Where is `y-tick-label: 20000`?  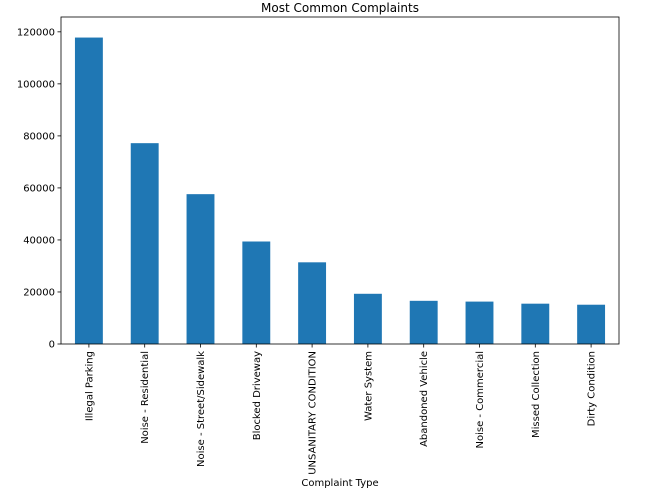
y-tick-label: 20000 is located at coordinates (39, 292).